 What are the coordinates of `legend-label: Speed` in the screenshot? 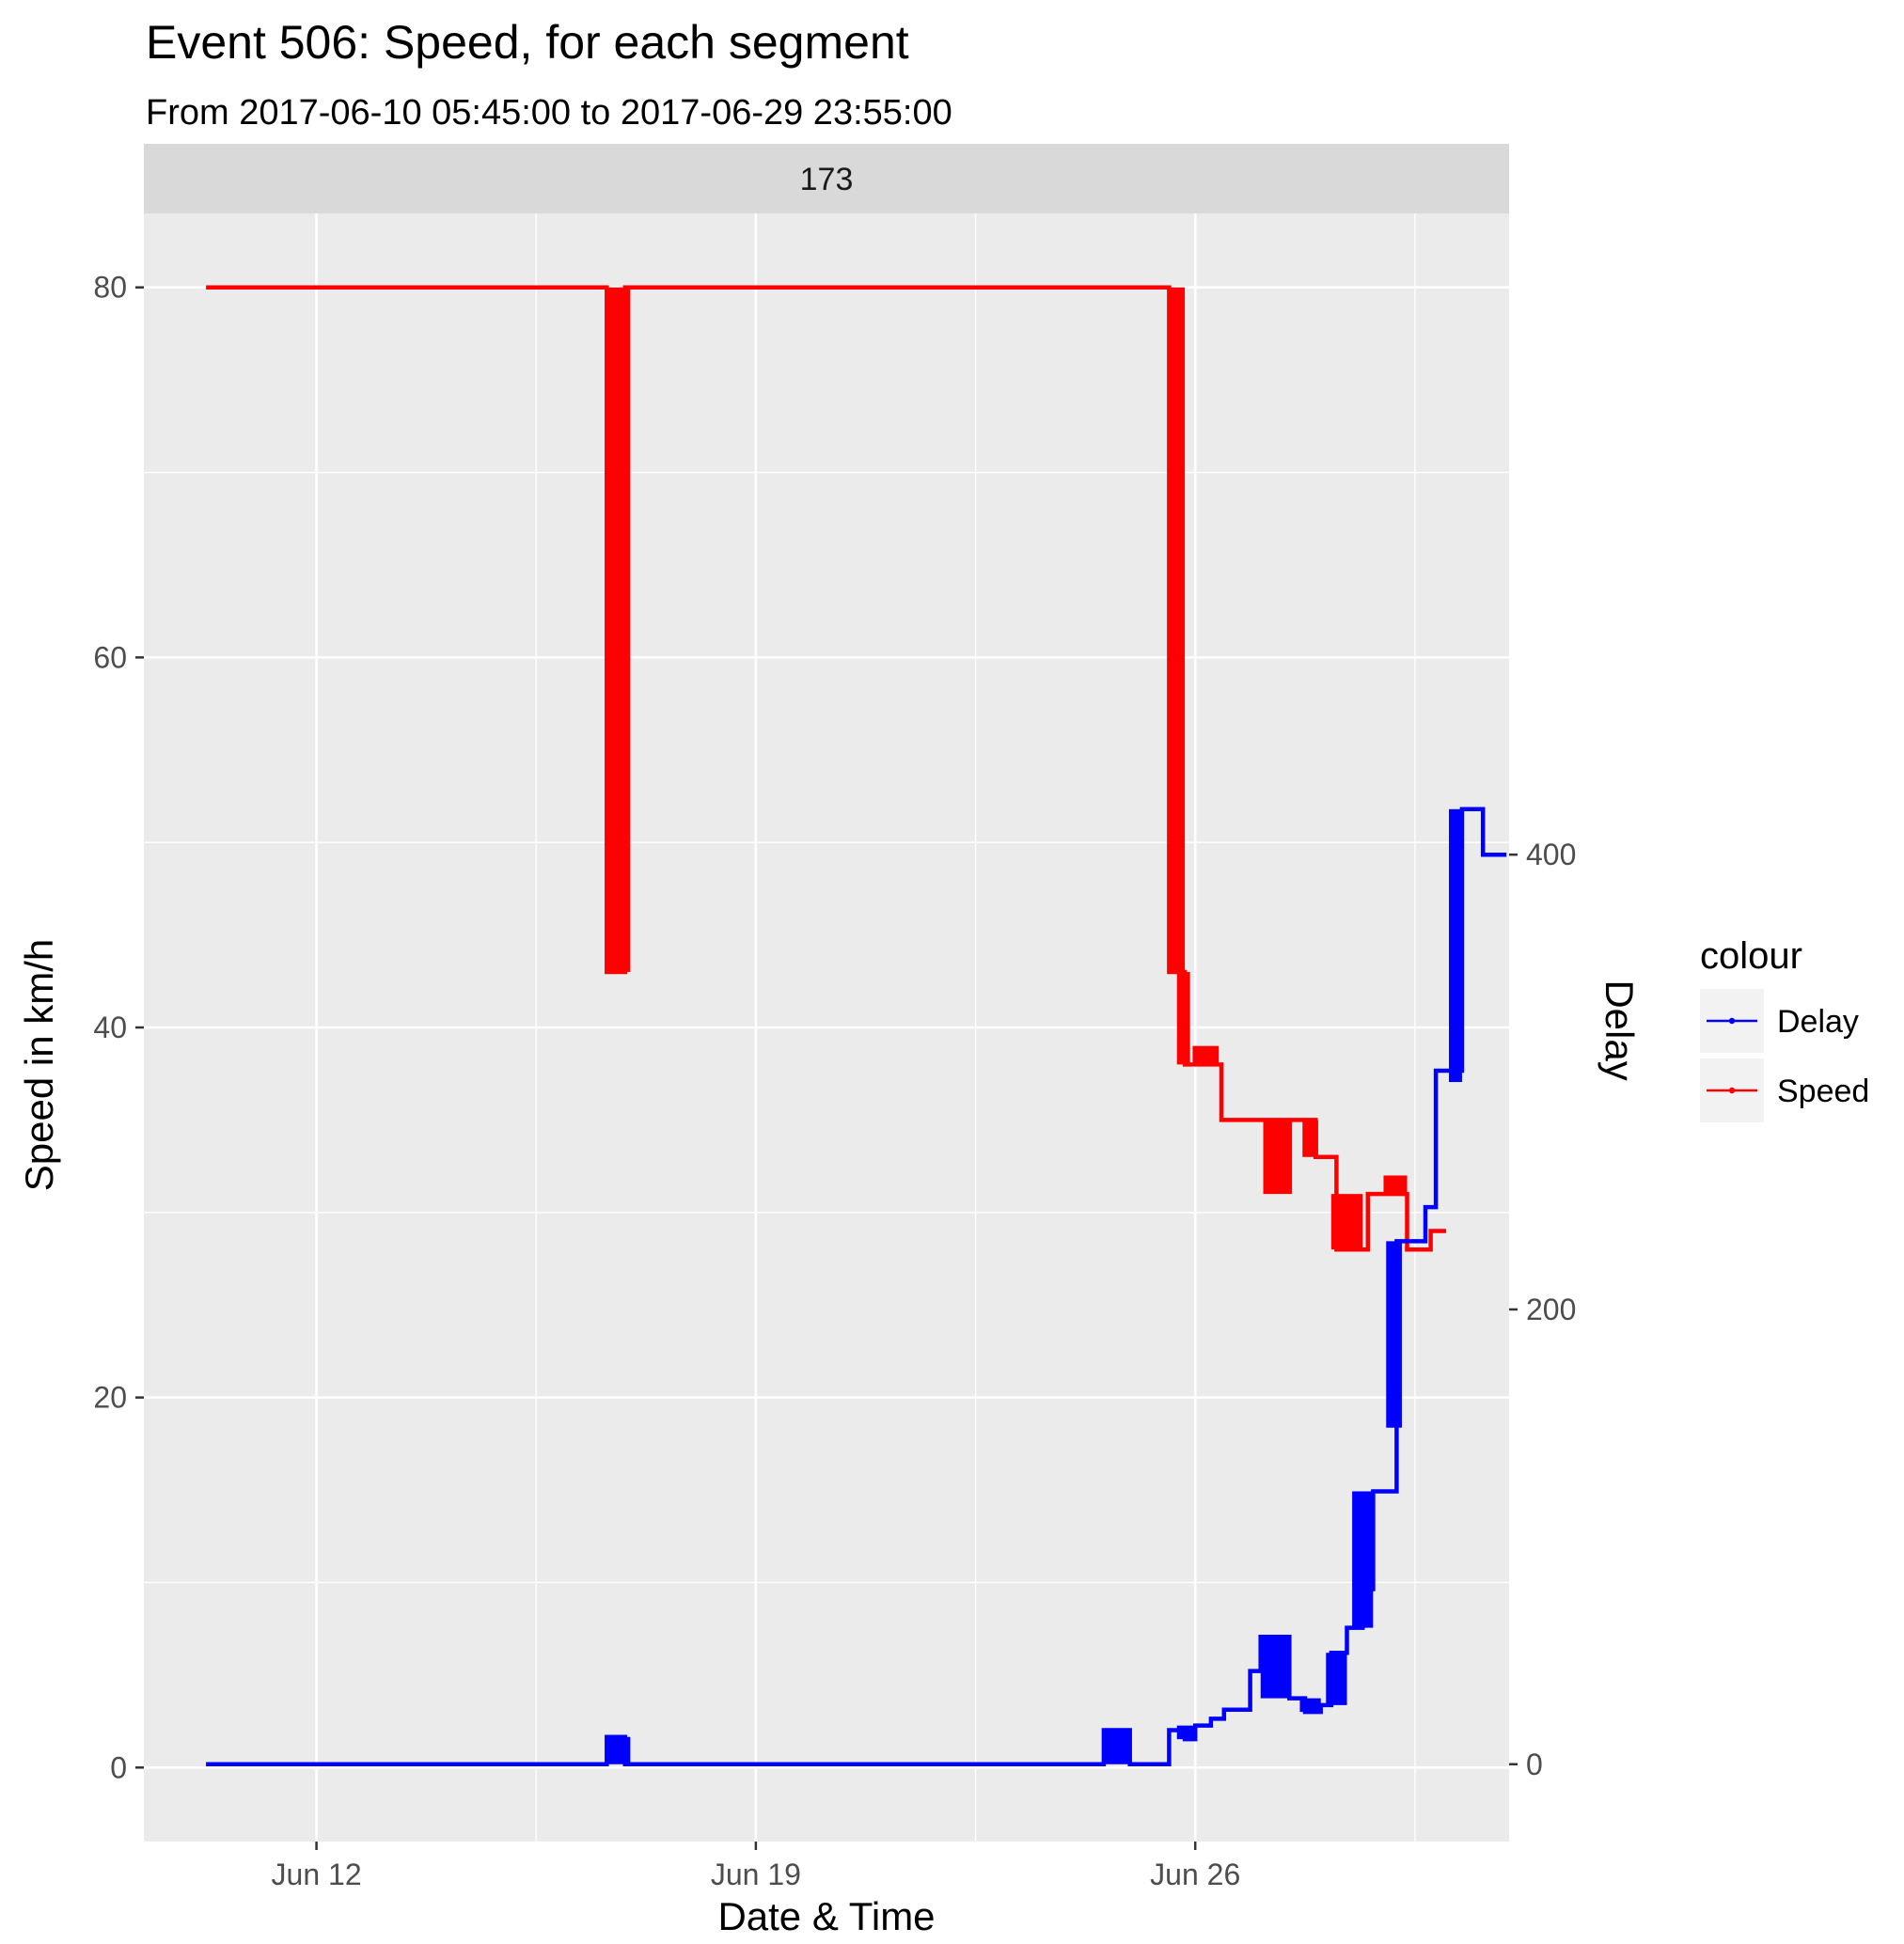 It's located at (1823, 1091).